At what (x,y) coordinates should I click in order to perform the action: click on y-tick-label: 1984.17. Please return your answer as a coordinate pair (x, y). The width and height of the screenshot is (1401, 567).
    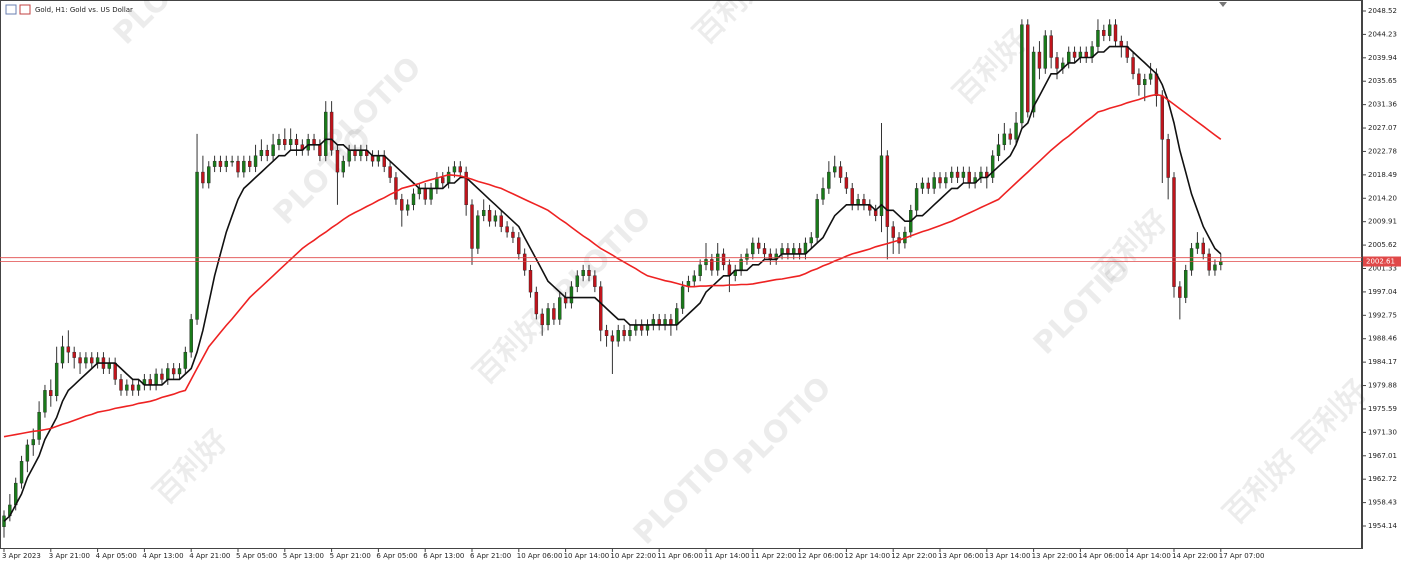
    Looking at the image, I should click on (1382, 362).